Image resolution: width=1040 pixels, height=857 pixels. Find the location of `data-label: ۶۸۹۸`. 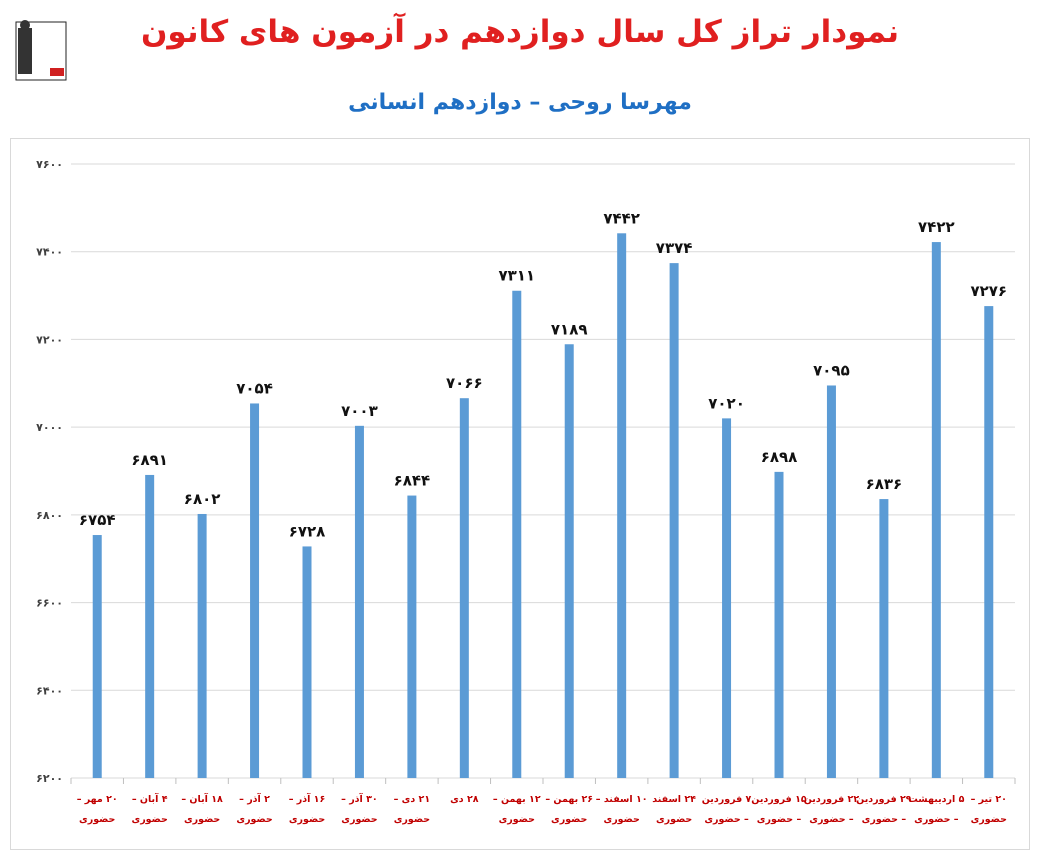

data-label: ۶۸۹۸ is located at coordinates (779, 457).